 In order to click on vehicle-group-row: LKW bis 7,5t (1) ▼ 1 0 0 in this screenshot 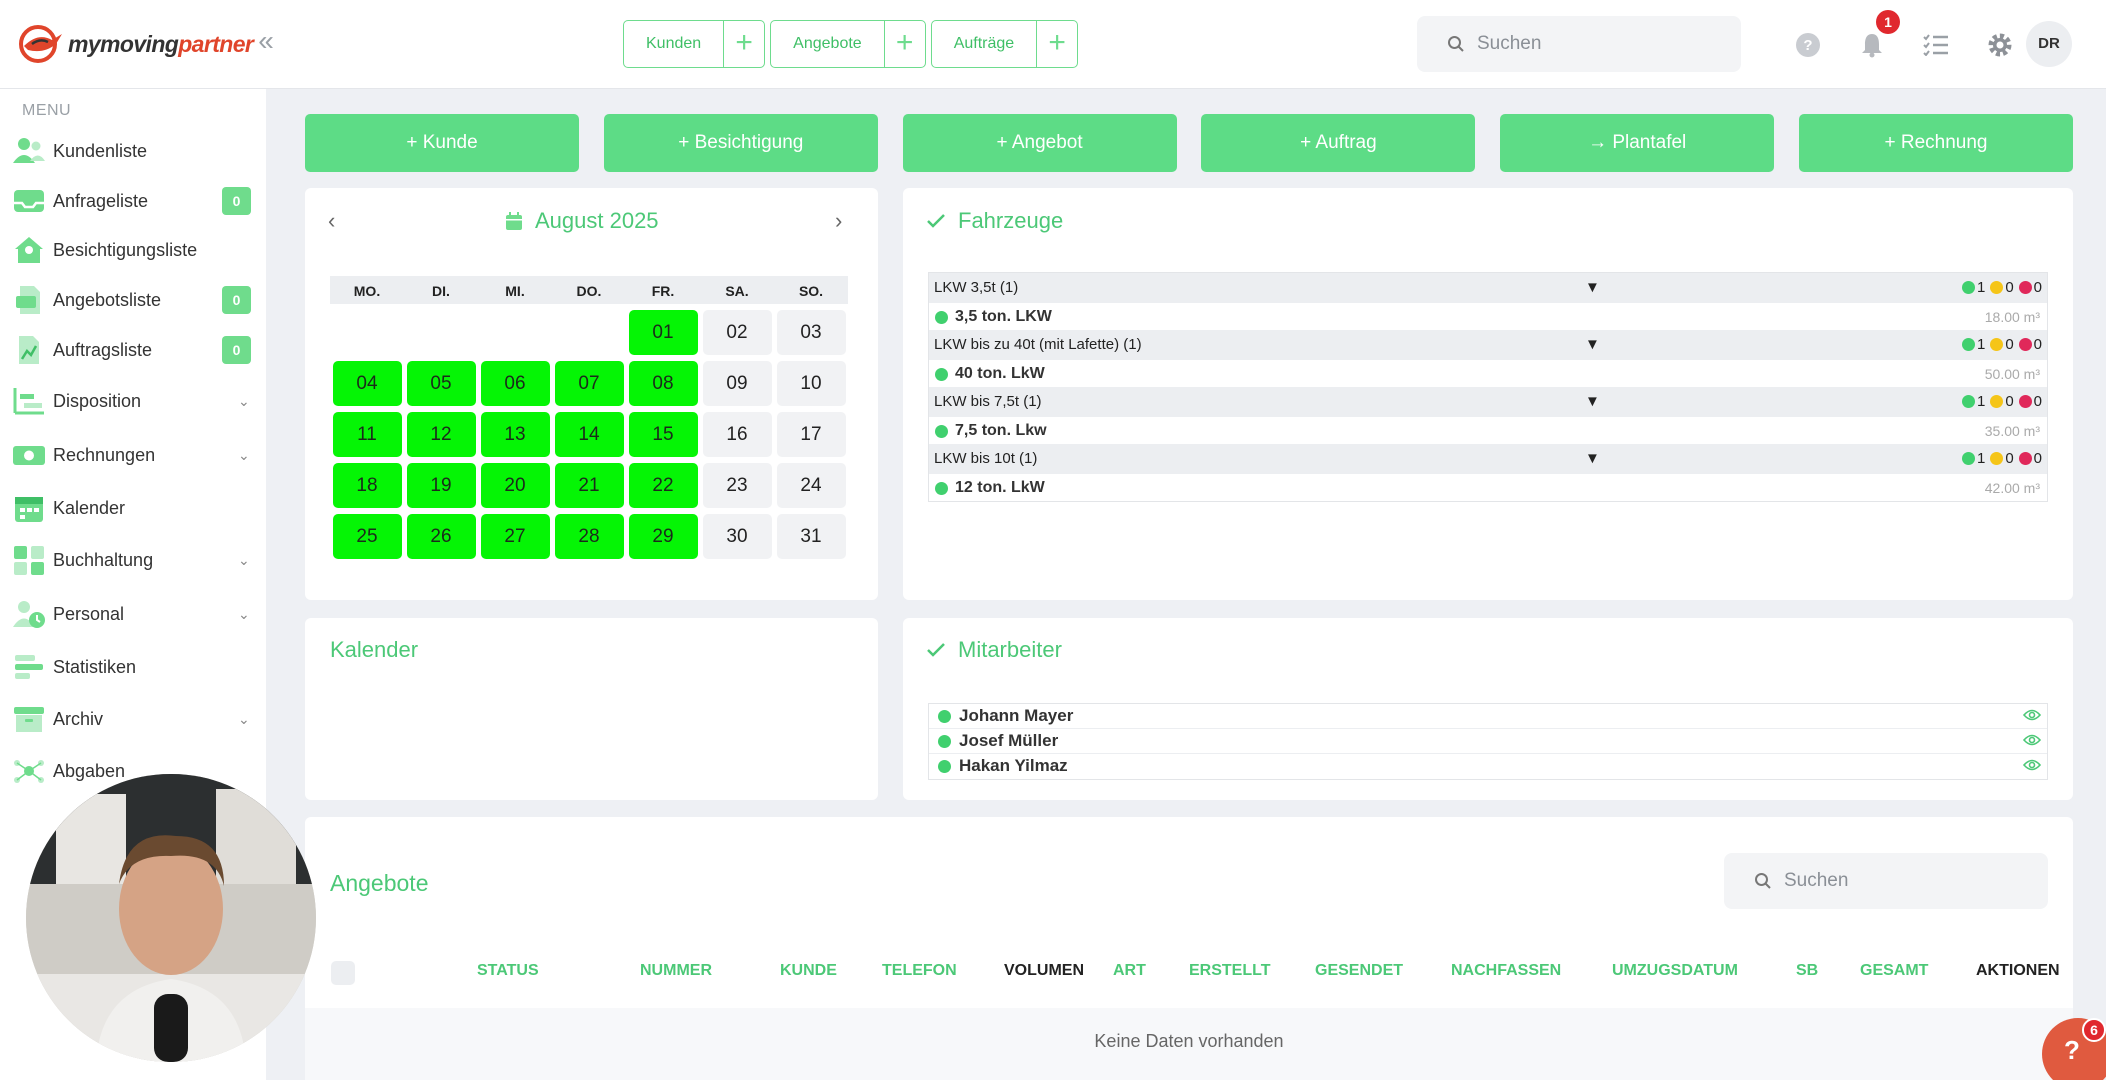, I will do `click(1488, 401)`.